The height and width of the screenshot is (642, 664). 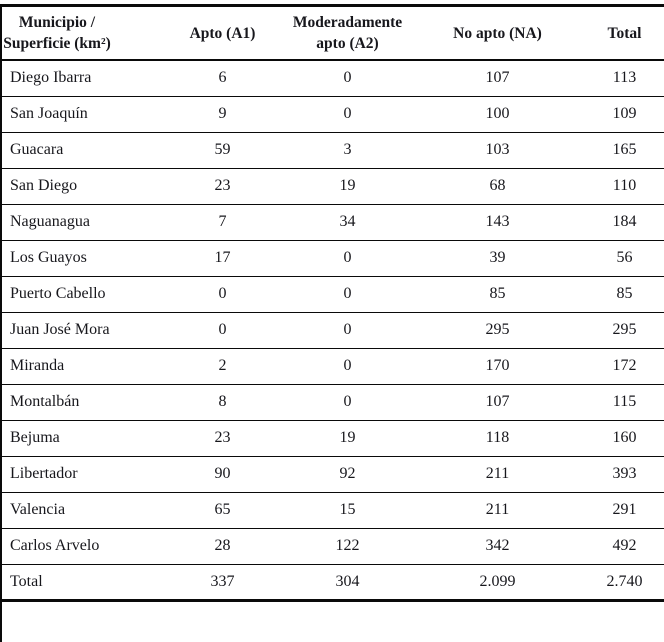 I want to click on cell-no-apto-na: 39, so click(x=497, y=257).